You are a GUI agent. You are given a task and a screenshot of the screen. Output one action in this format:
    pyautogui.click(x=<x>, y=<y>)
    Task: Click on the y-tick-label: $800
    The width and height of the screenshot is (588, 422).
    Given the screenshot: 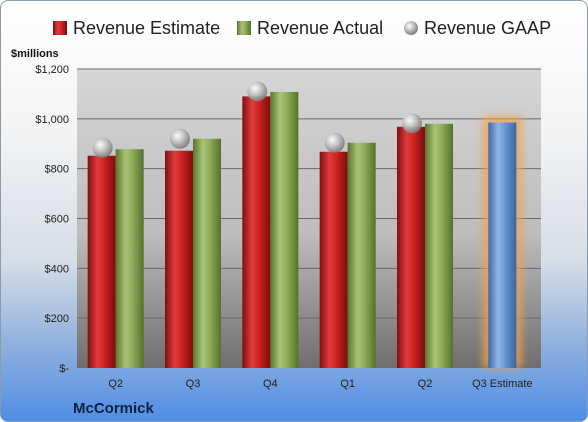 What is the action you would take?
    pyautogui.click(x=57, y=170)
    